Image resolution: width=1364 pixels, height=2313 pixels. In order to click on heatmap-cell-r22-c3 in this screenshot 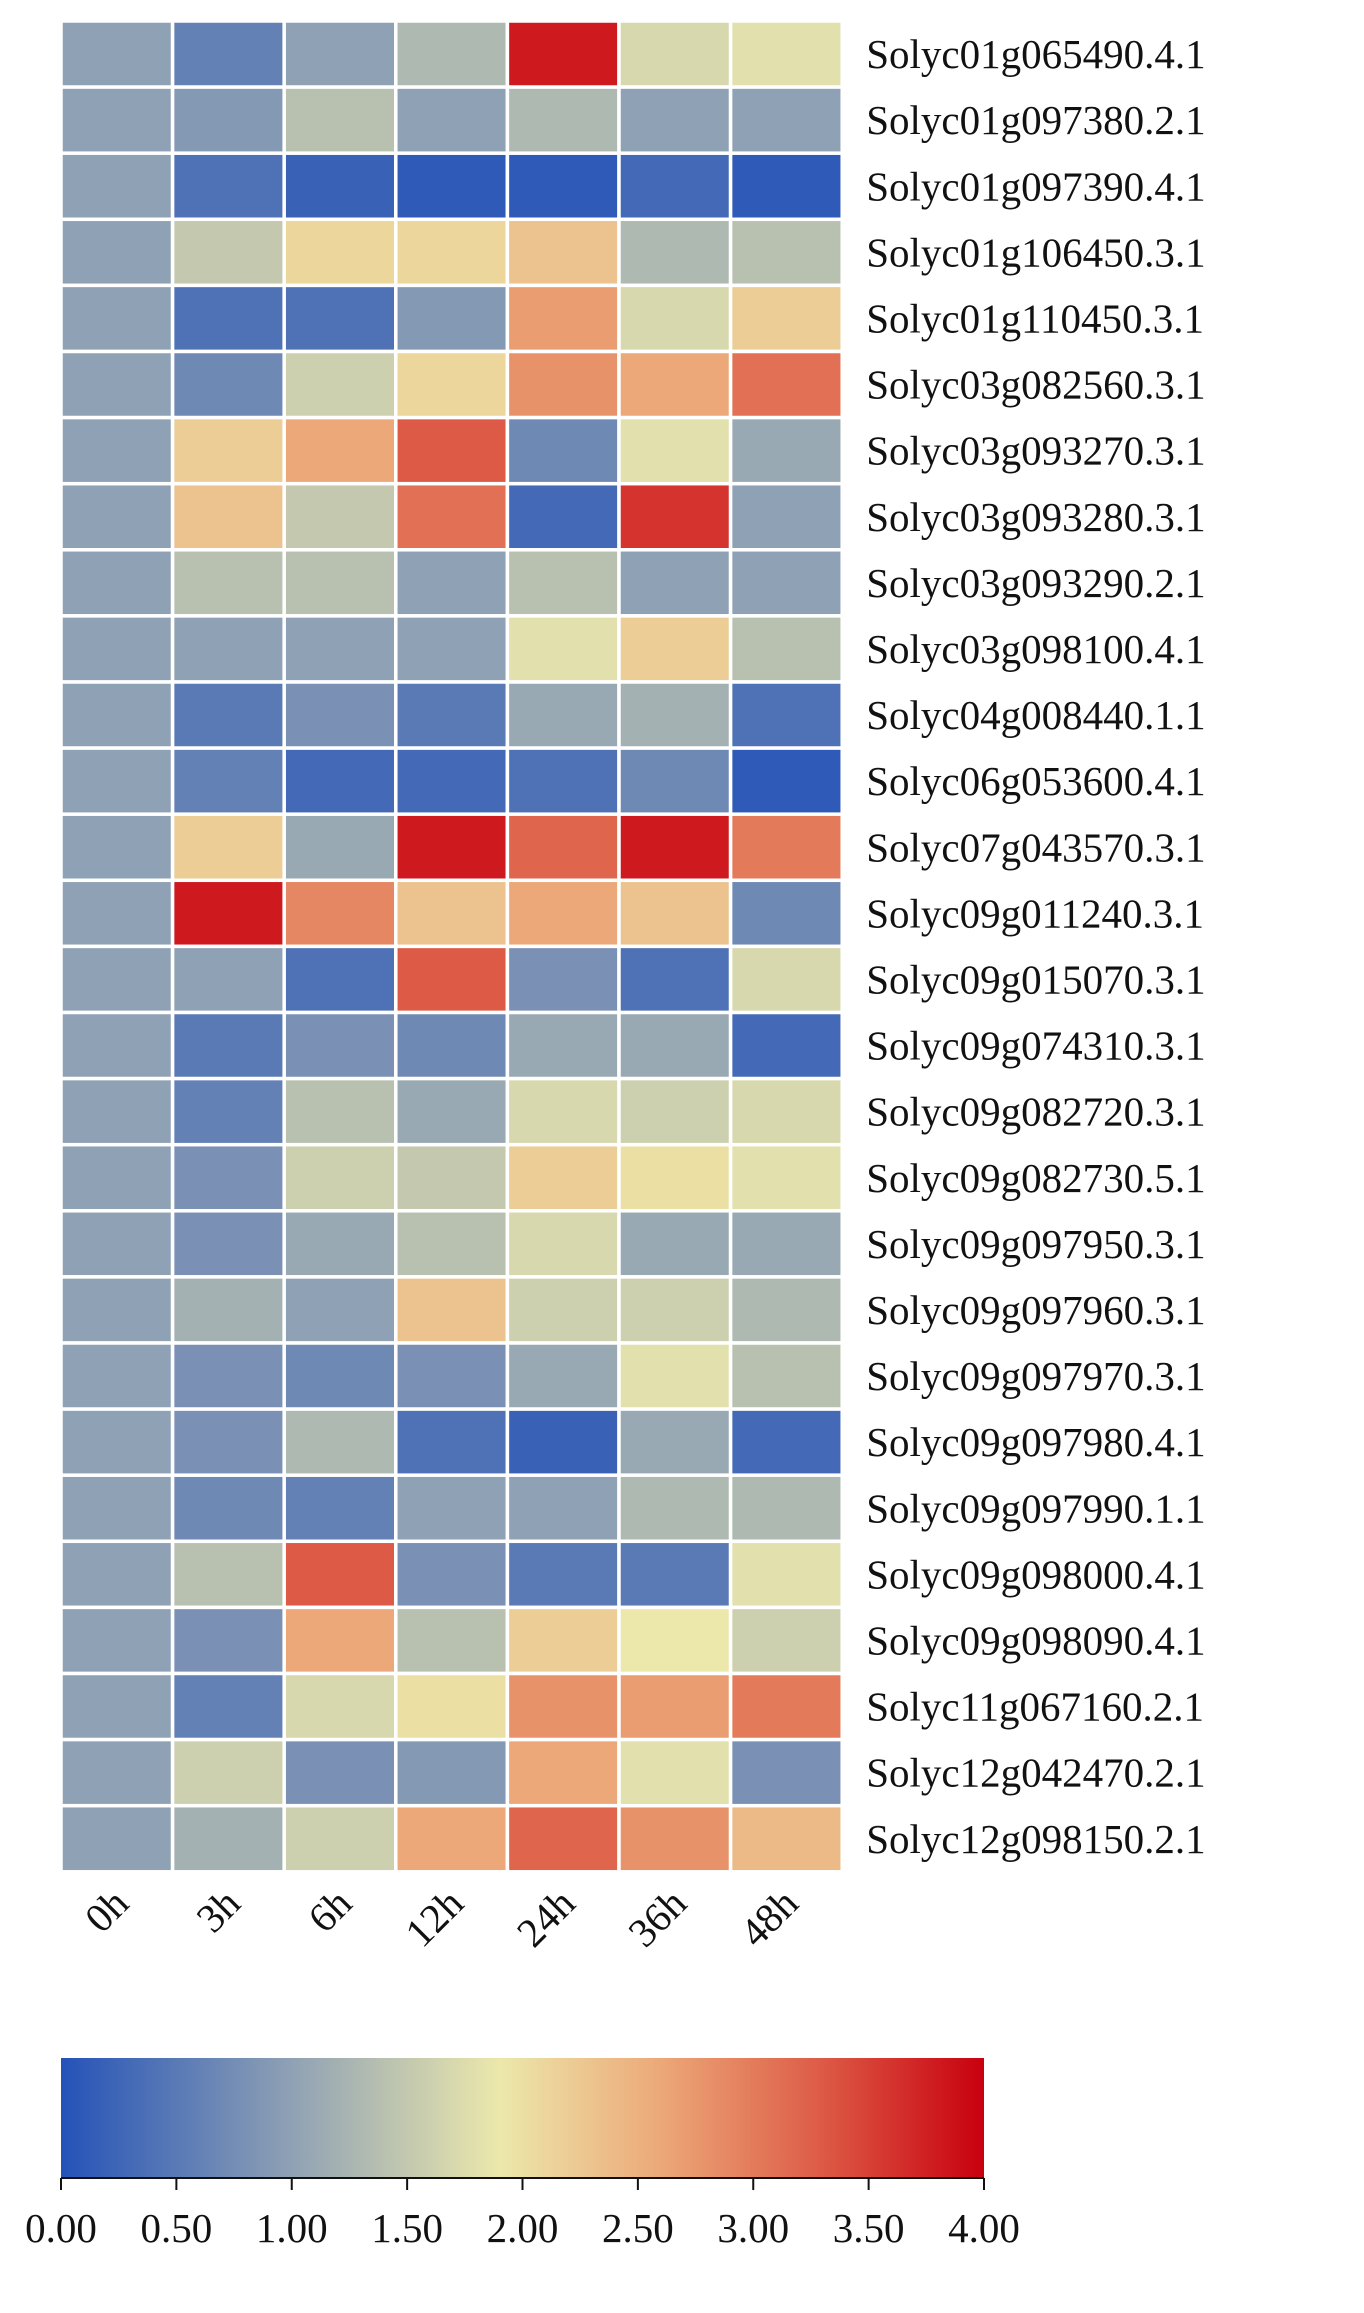, I will do `click(452, 1508)`.